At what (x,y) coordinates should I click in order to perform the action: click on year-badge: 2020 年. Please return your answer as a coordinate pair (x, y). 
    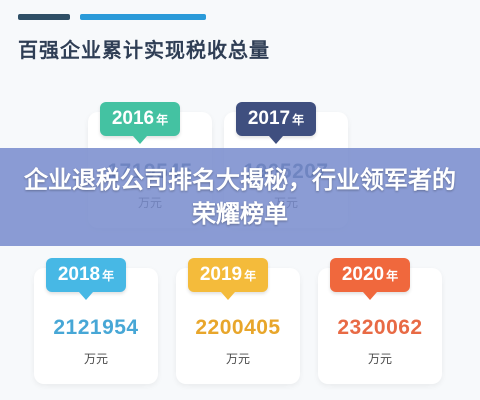
    Looking at the image, I should click on (370, 275).